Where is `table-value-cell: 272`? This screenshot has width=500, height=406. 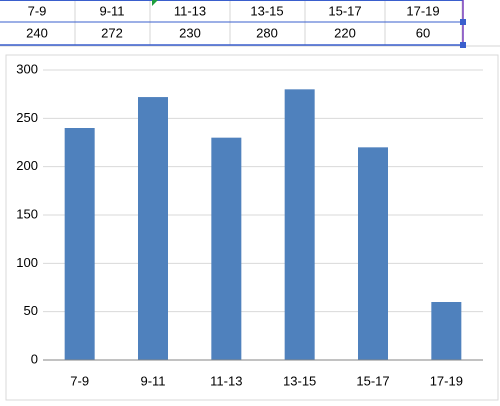 table-value-cell: 272 is located at coordinates (112, 32).